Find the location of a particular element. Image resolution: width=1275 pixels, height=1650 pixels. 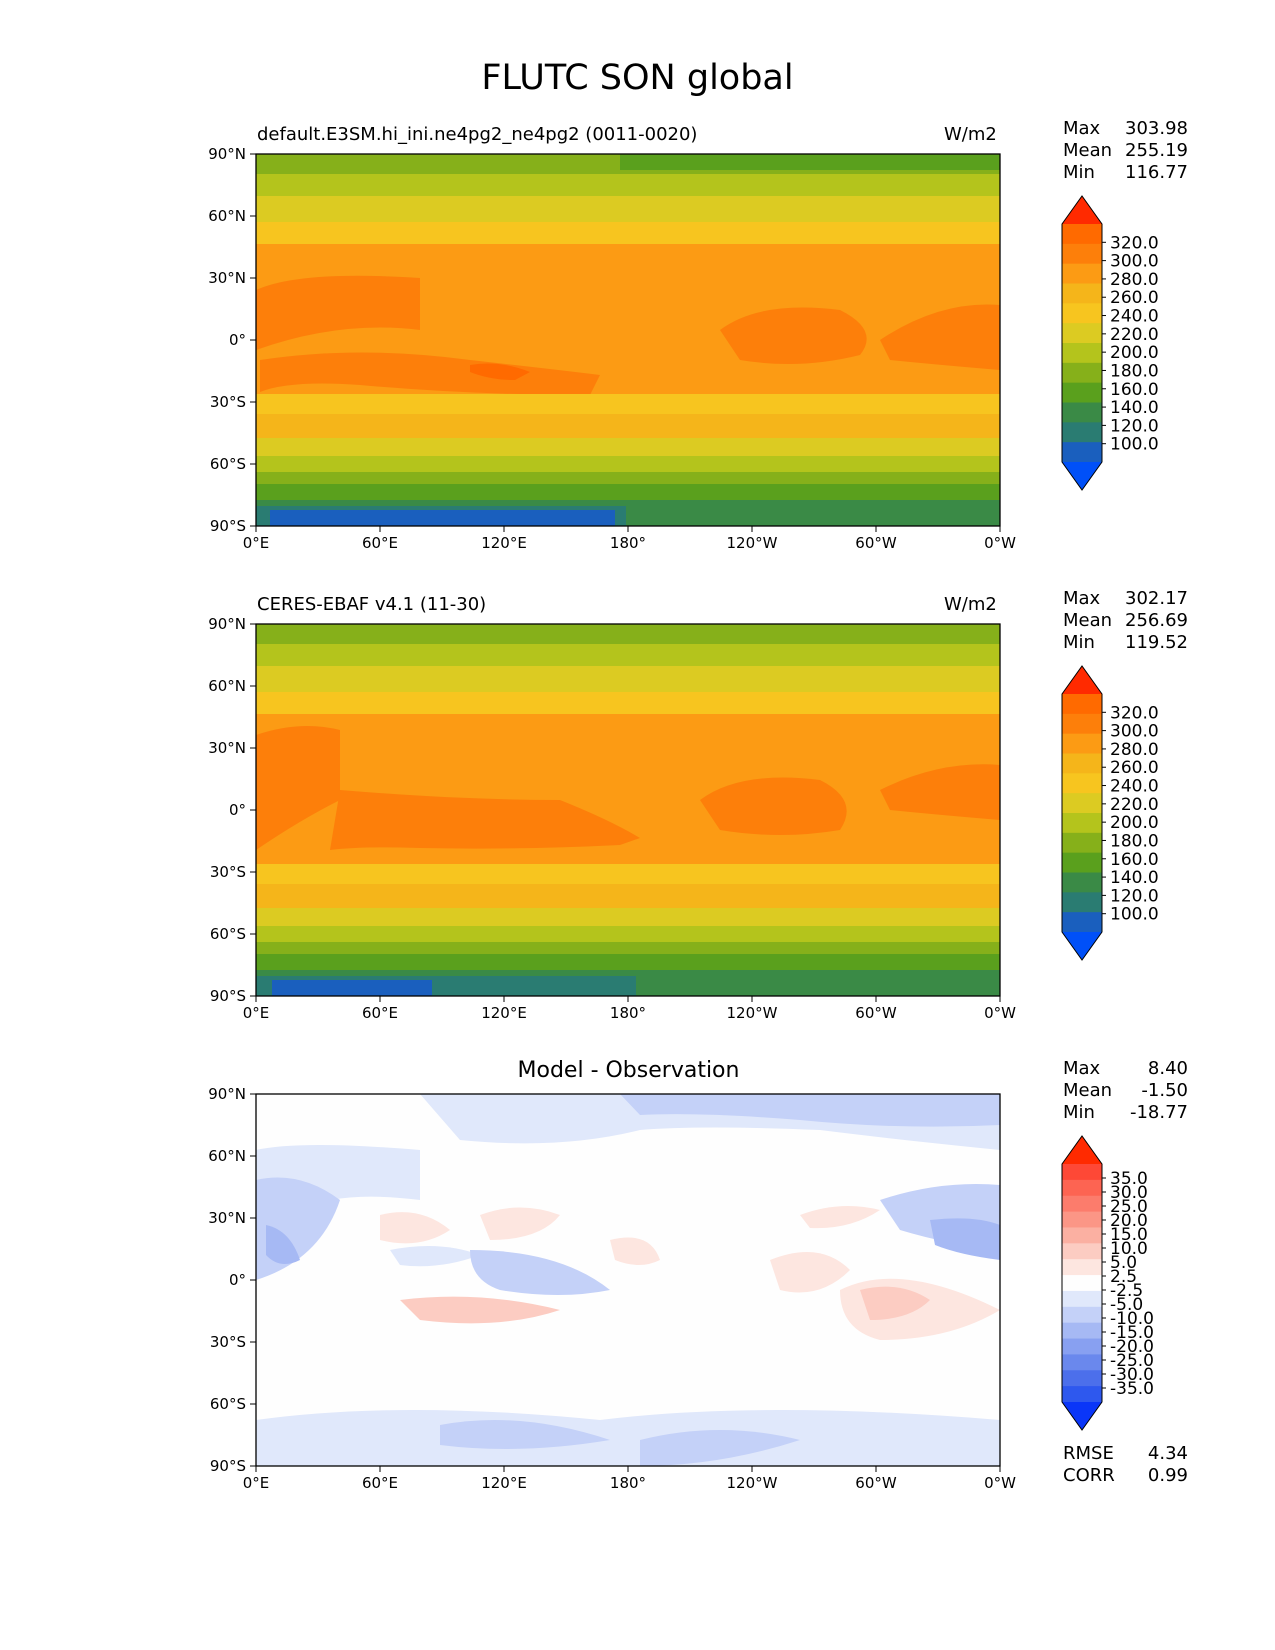

colorbar-tick-label: 120.0 is located at coordinates (1134, 896).